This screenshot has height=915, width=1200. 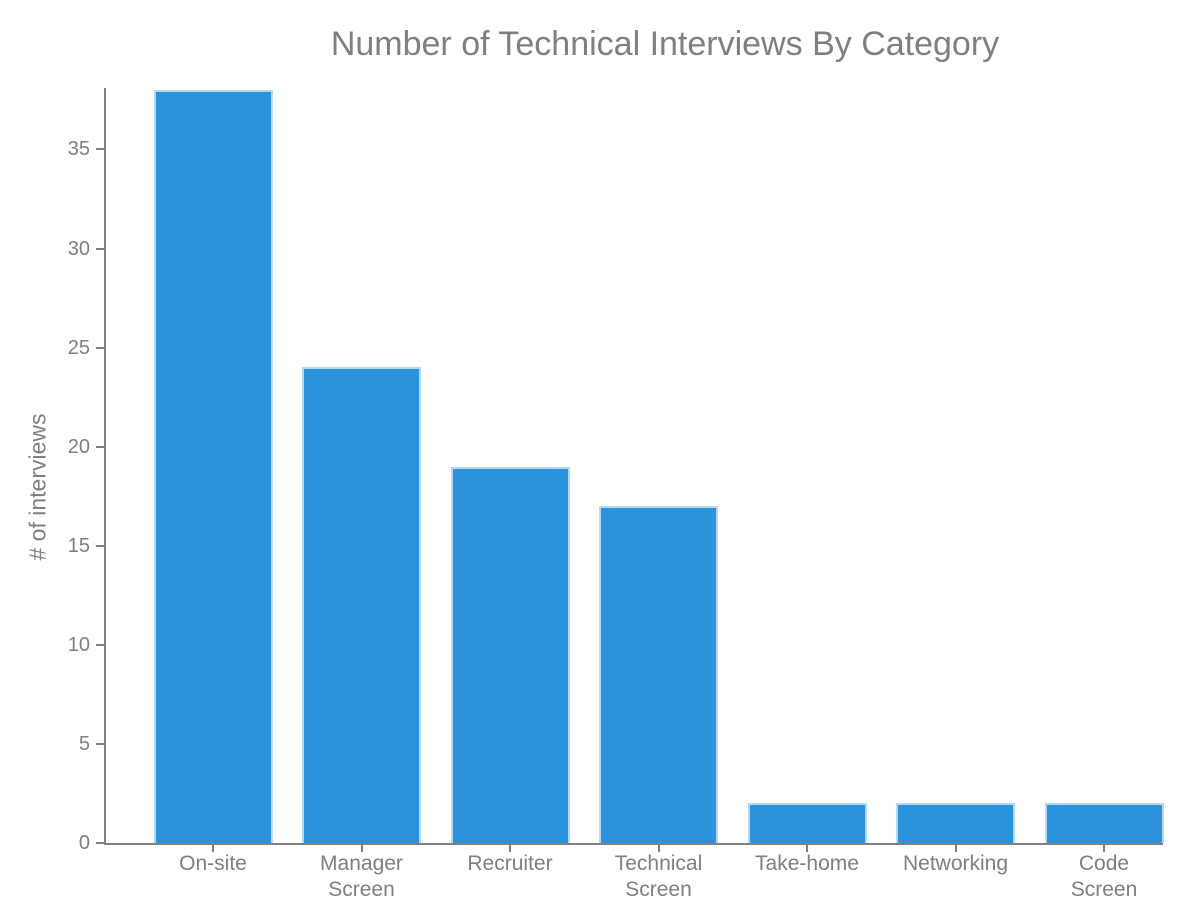 I want to click on x-tick-label: Technical Screen, so click(x=658, y=876).